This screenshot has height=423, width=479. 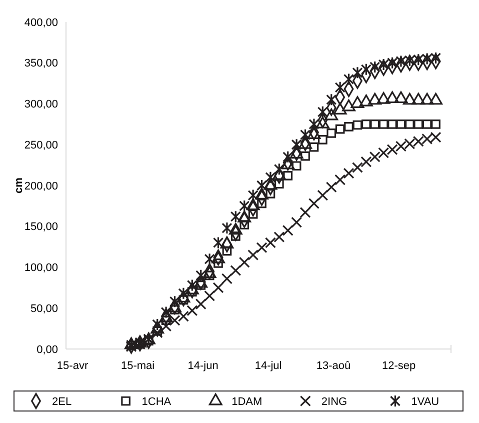 I want to click on y-tick-label: 0,00, so click(x=47, y=350).